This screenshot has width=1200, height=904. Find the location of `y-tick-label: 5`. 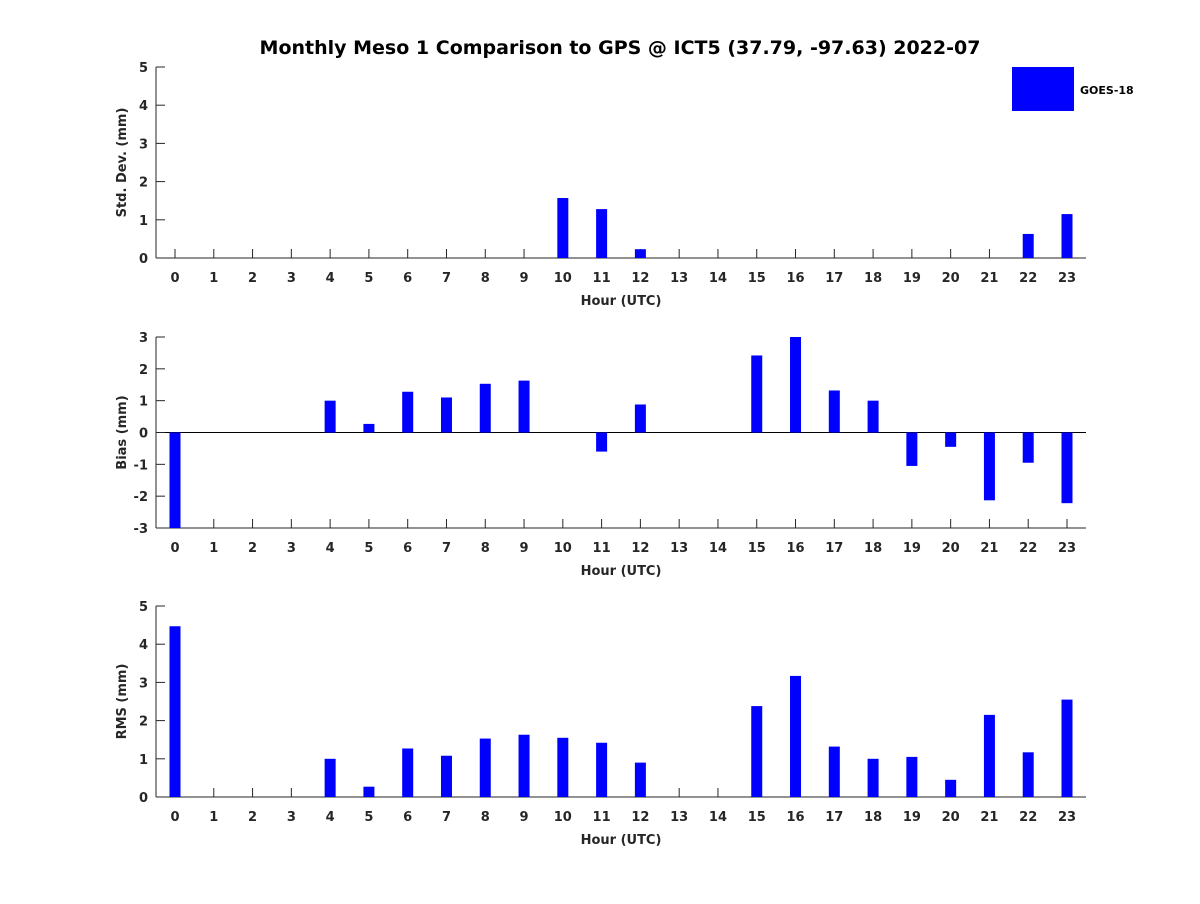

y-tick-label: 5 is located at coordinates (143, 68).